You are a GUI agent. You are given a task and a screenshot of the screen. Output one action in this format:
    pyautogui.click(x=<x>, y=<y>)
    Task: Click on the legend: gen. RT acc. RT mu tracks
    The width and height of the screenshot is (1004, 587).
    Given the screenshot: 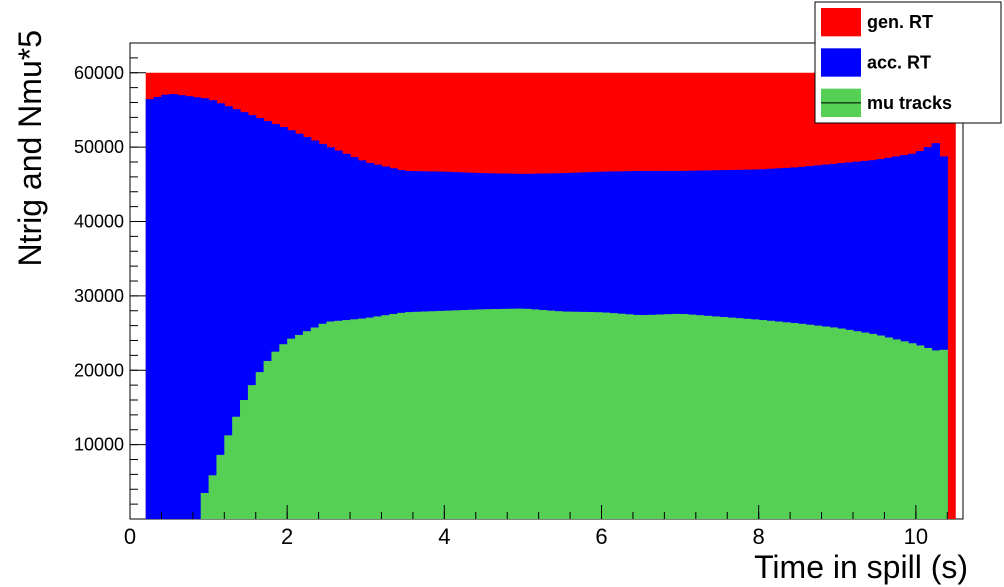 What is the action you would take?
    pyautogui.click(x=908, y=62)
    